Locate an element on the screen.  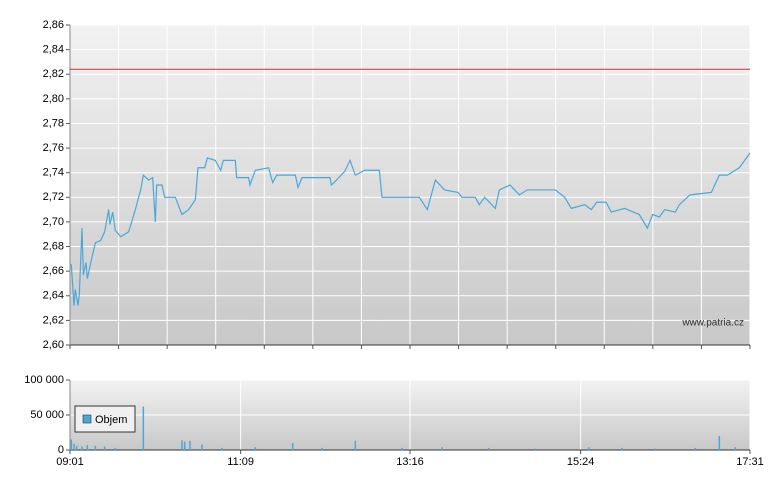
watermark: www.patria.cz is located at coordinates (712, 323).